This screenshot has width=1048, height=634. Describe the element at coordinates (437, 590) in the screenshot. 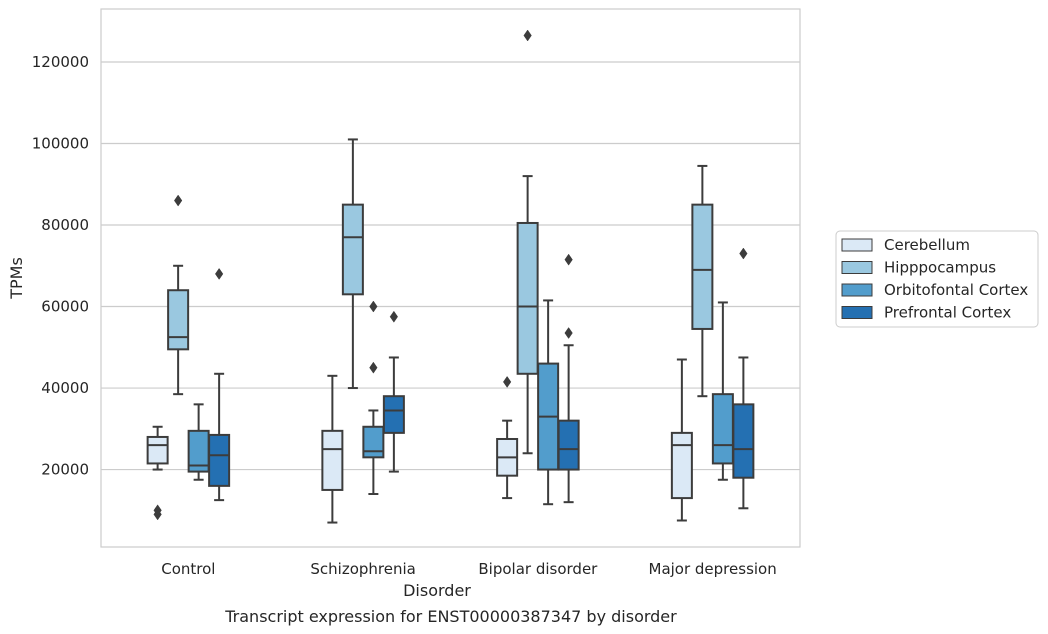

I see `x-axis-title: Disorder` at that location.